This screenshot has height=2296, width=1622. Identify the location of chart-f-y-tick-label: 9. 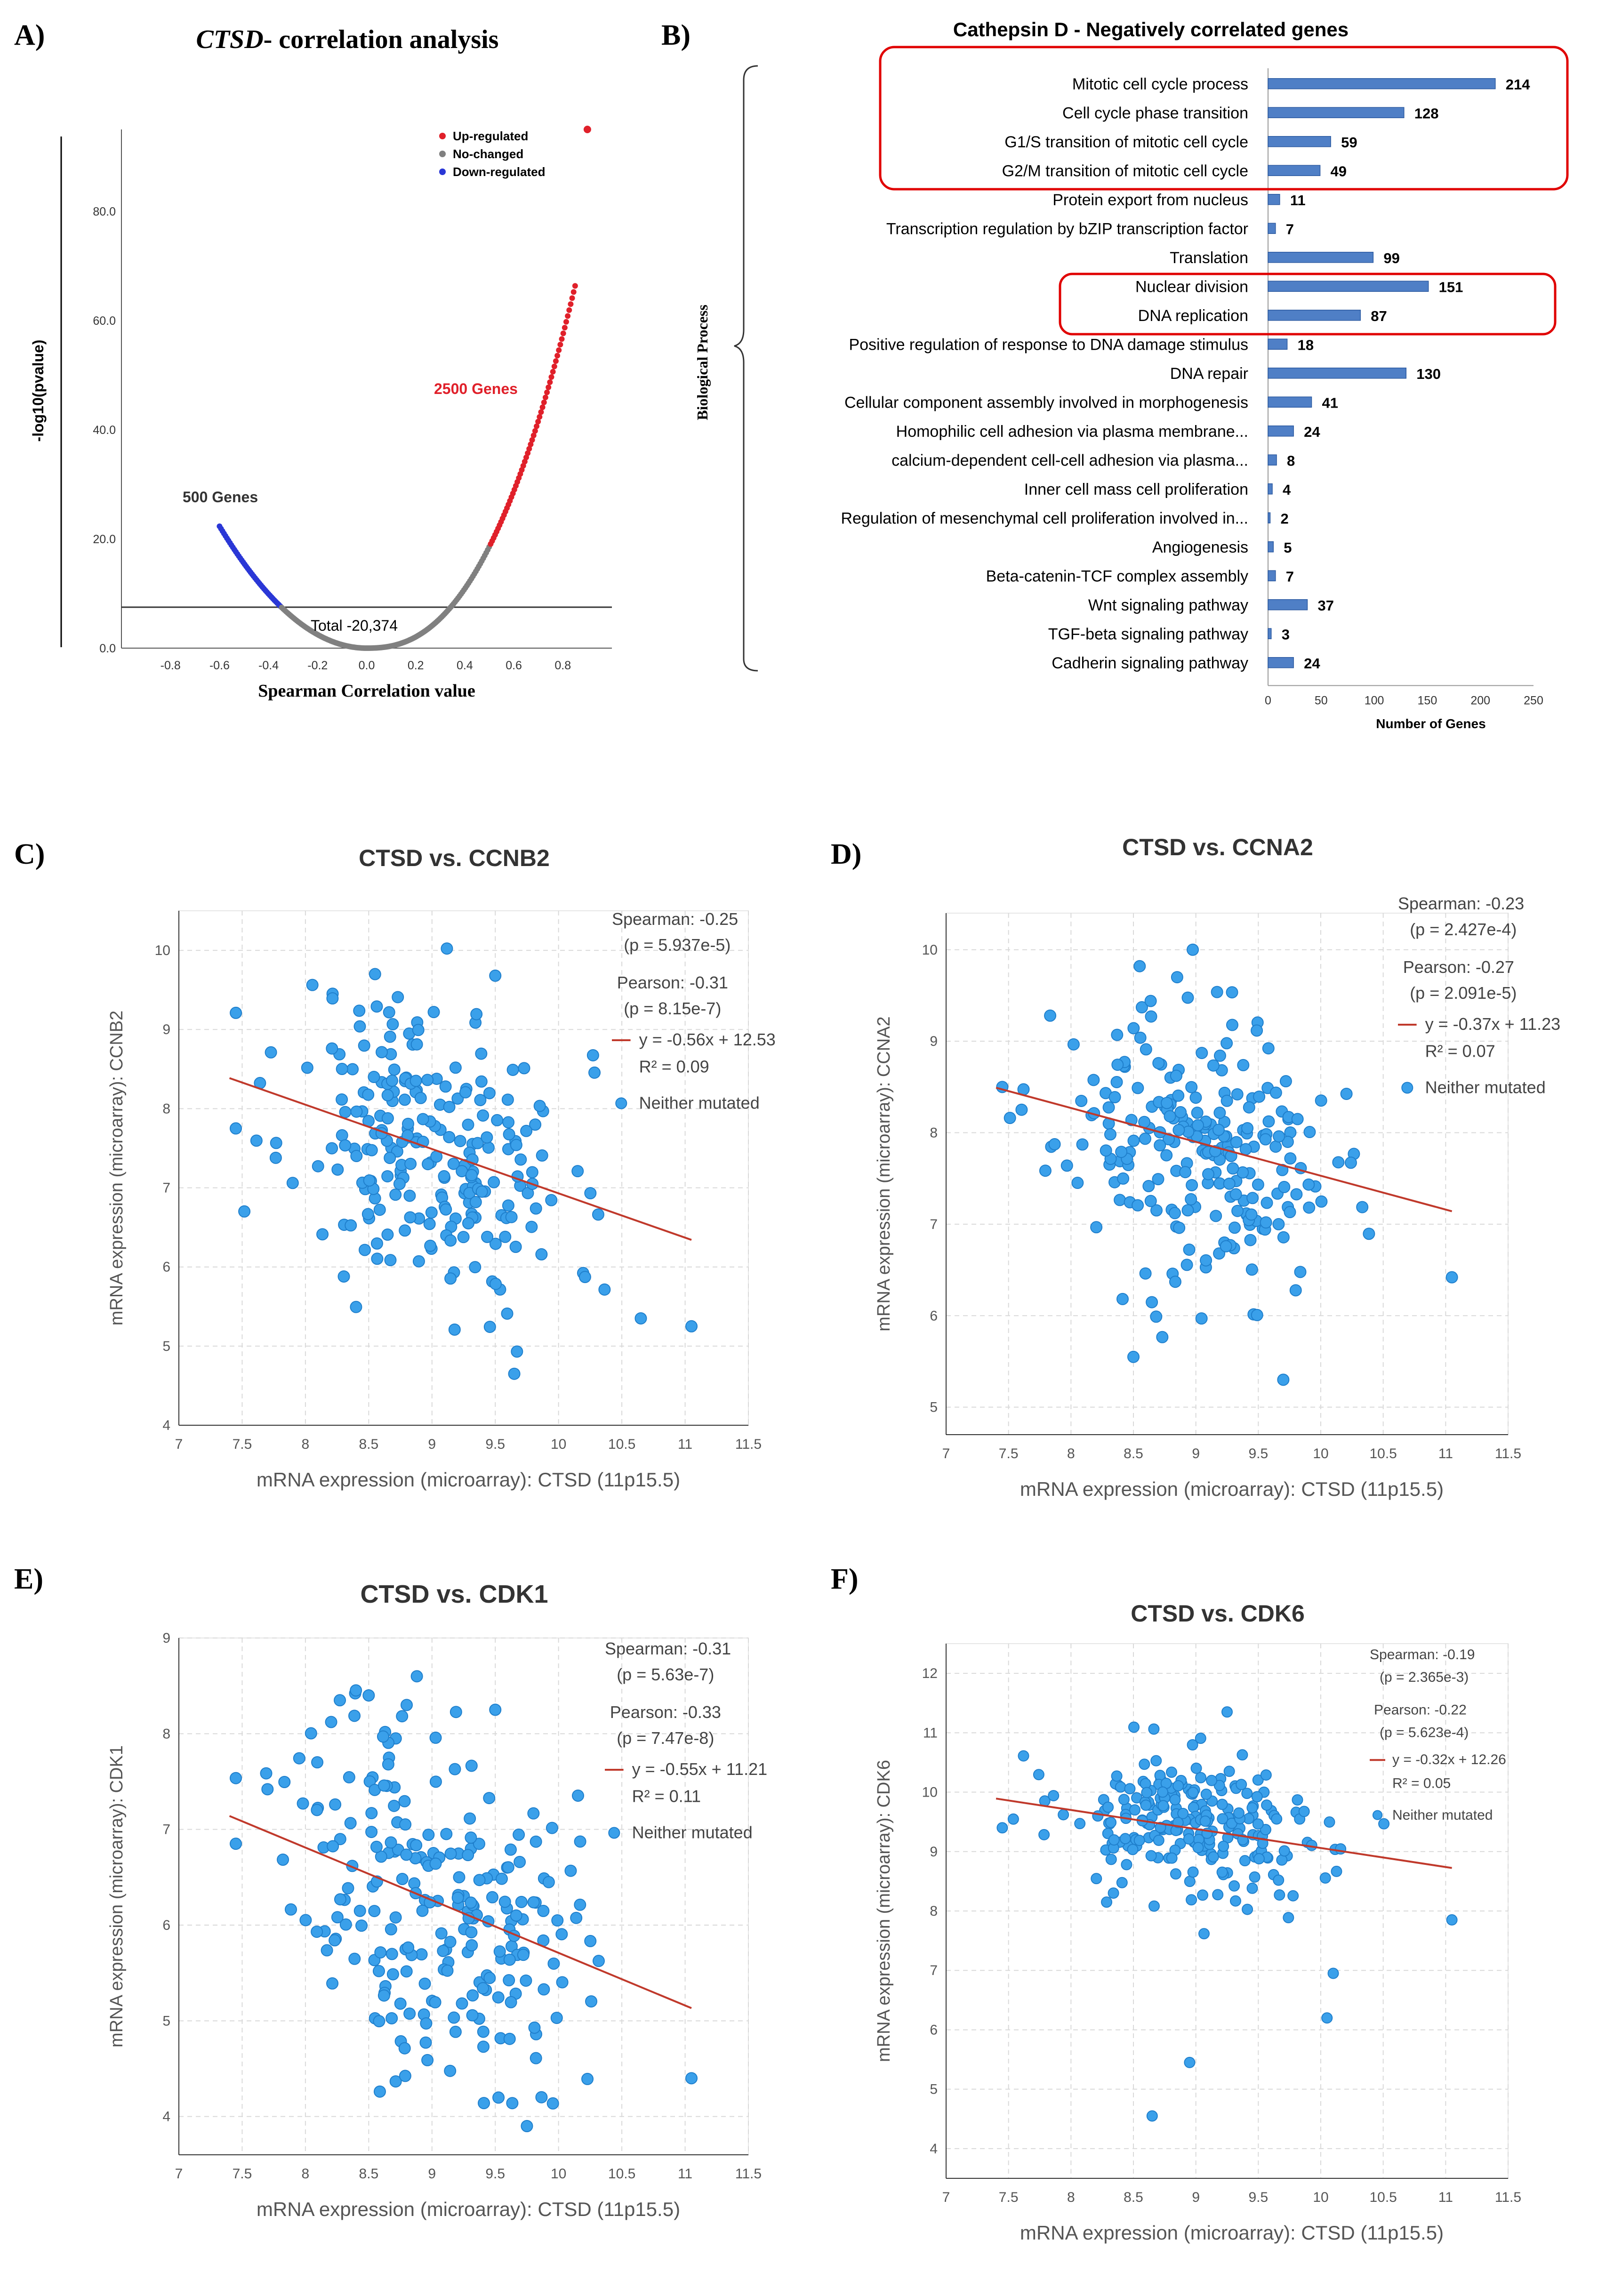
(934, 1852).